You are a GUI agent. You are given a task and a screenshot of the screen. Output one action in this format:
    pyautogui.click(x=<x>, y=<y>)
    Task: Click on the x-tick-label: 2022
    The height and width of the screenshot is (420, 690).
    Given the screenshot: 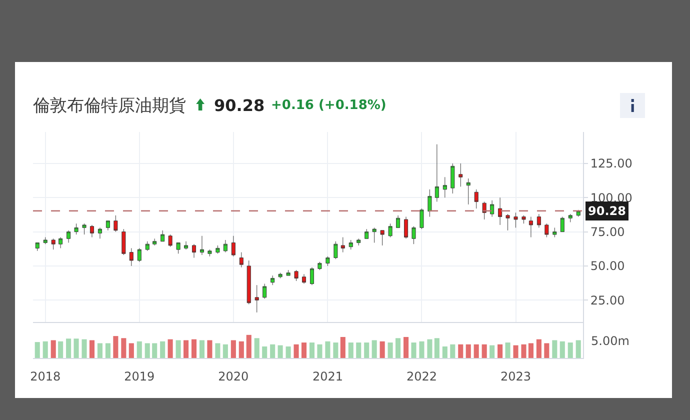 What is the action you would take?
    pyautogui.click(x=422, y=376)
    